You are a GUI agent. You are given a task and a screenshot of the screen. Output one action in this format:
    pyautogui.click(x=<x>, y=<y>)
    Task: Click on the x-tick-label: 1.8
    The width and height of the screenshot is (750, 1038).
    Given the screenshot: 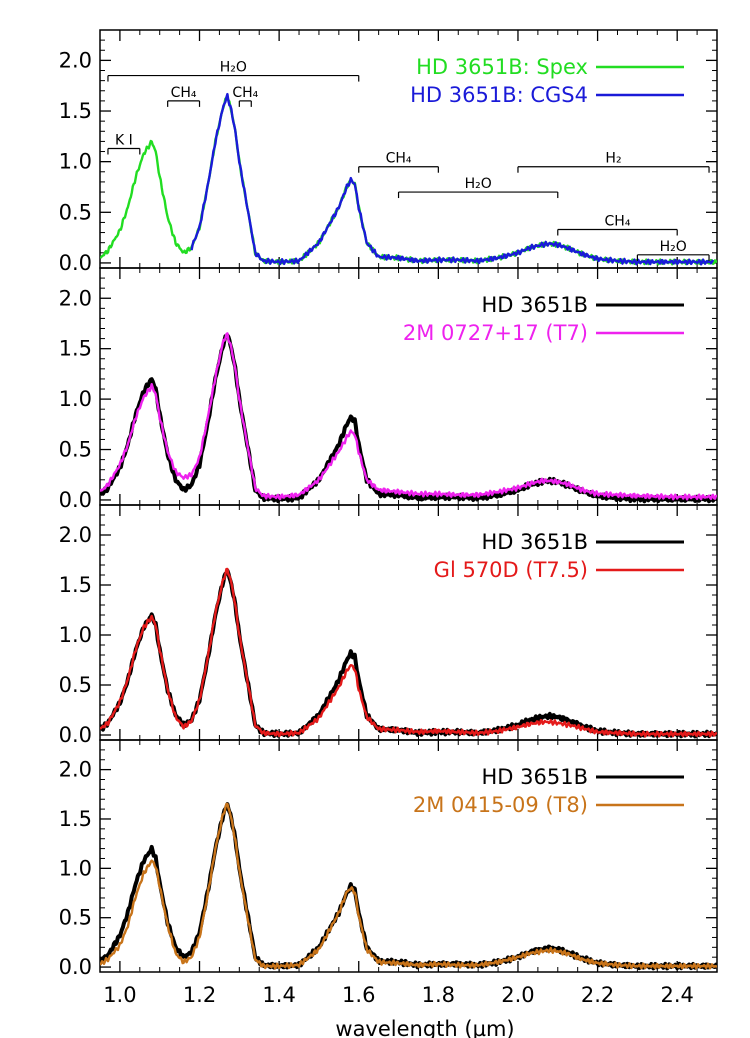 What is the action you would take?
    pyautogui.click(x=438, y=995)
    